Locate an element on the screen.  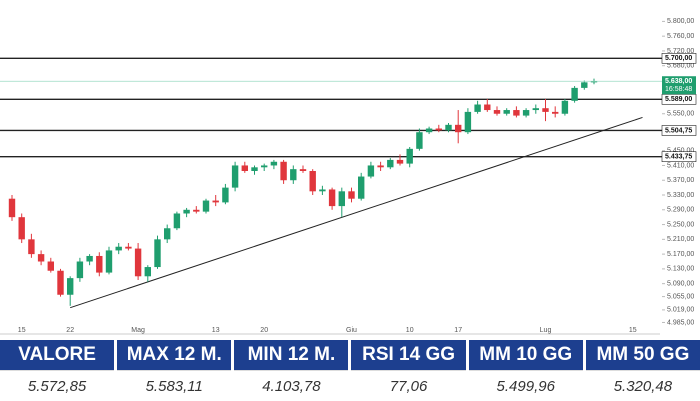
table-value: 5.572,85 is located at coordinates (57, 385).